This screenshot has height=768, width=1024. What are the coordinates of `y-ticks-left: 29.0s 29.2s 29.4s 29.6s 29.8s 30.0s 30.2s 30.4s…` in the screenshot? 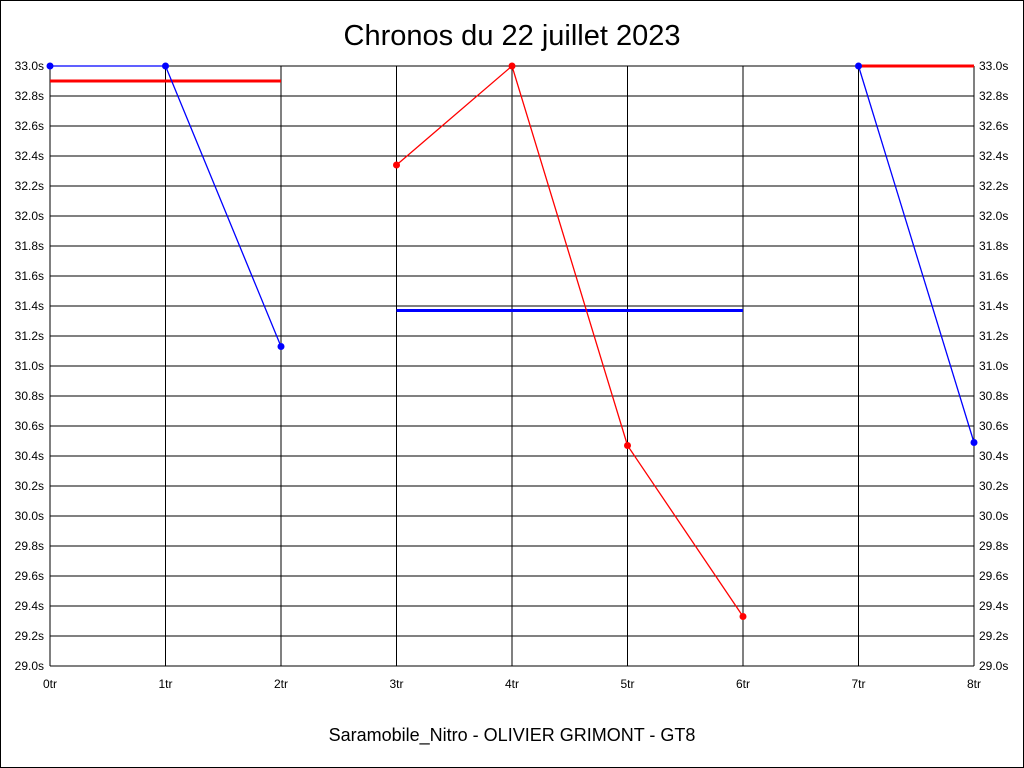 It's located at (29, 366).